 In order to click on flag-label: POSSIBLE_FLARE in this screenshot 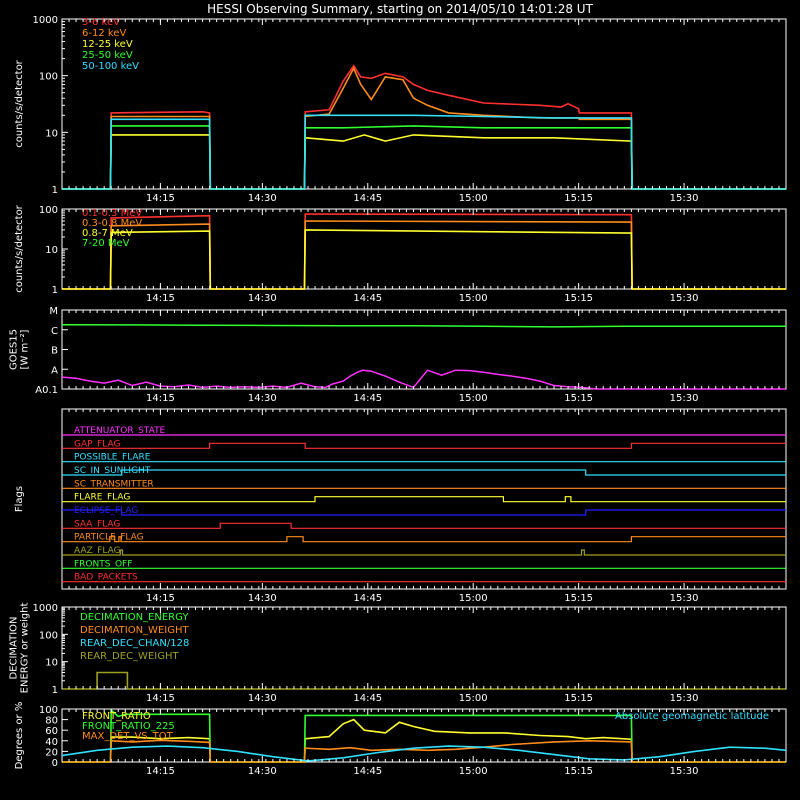, I will do `click(112, 458)`.